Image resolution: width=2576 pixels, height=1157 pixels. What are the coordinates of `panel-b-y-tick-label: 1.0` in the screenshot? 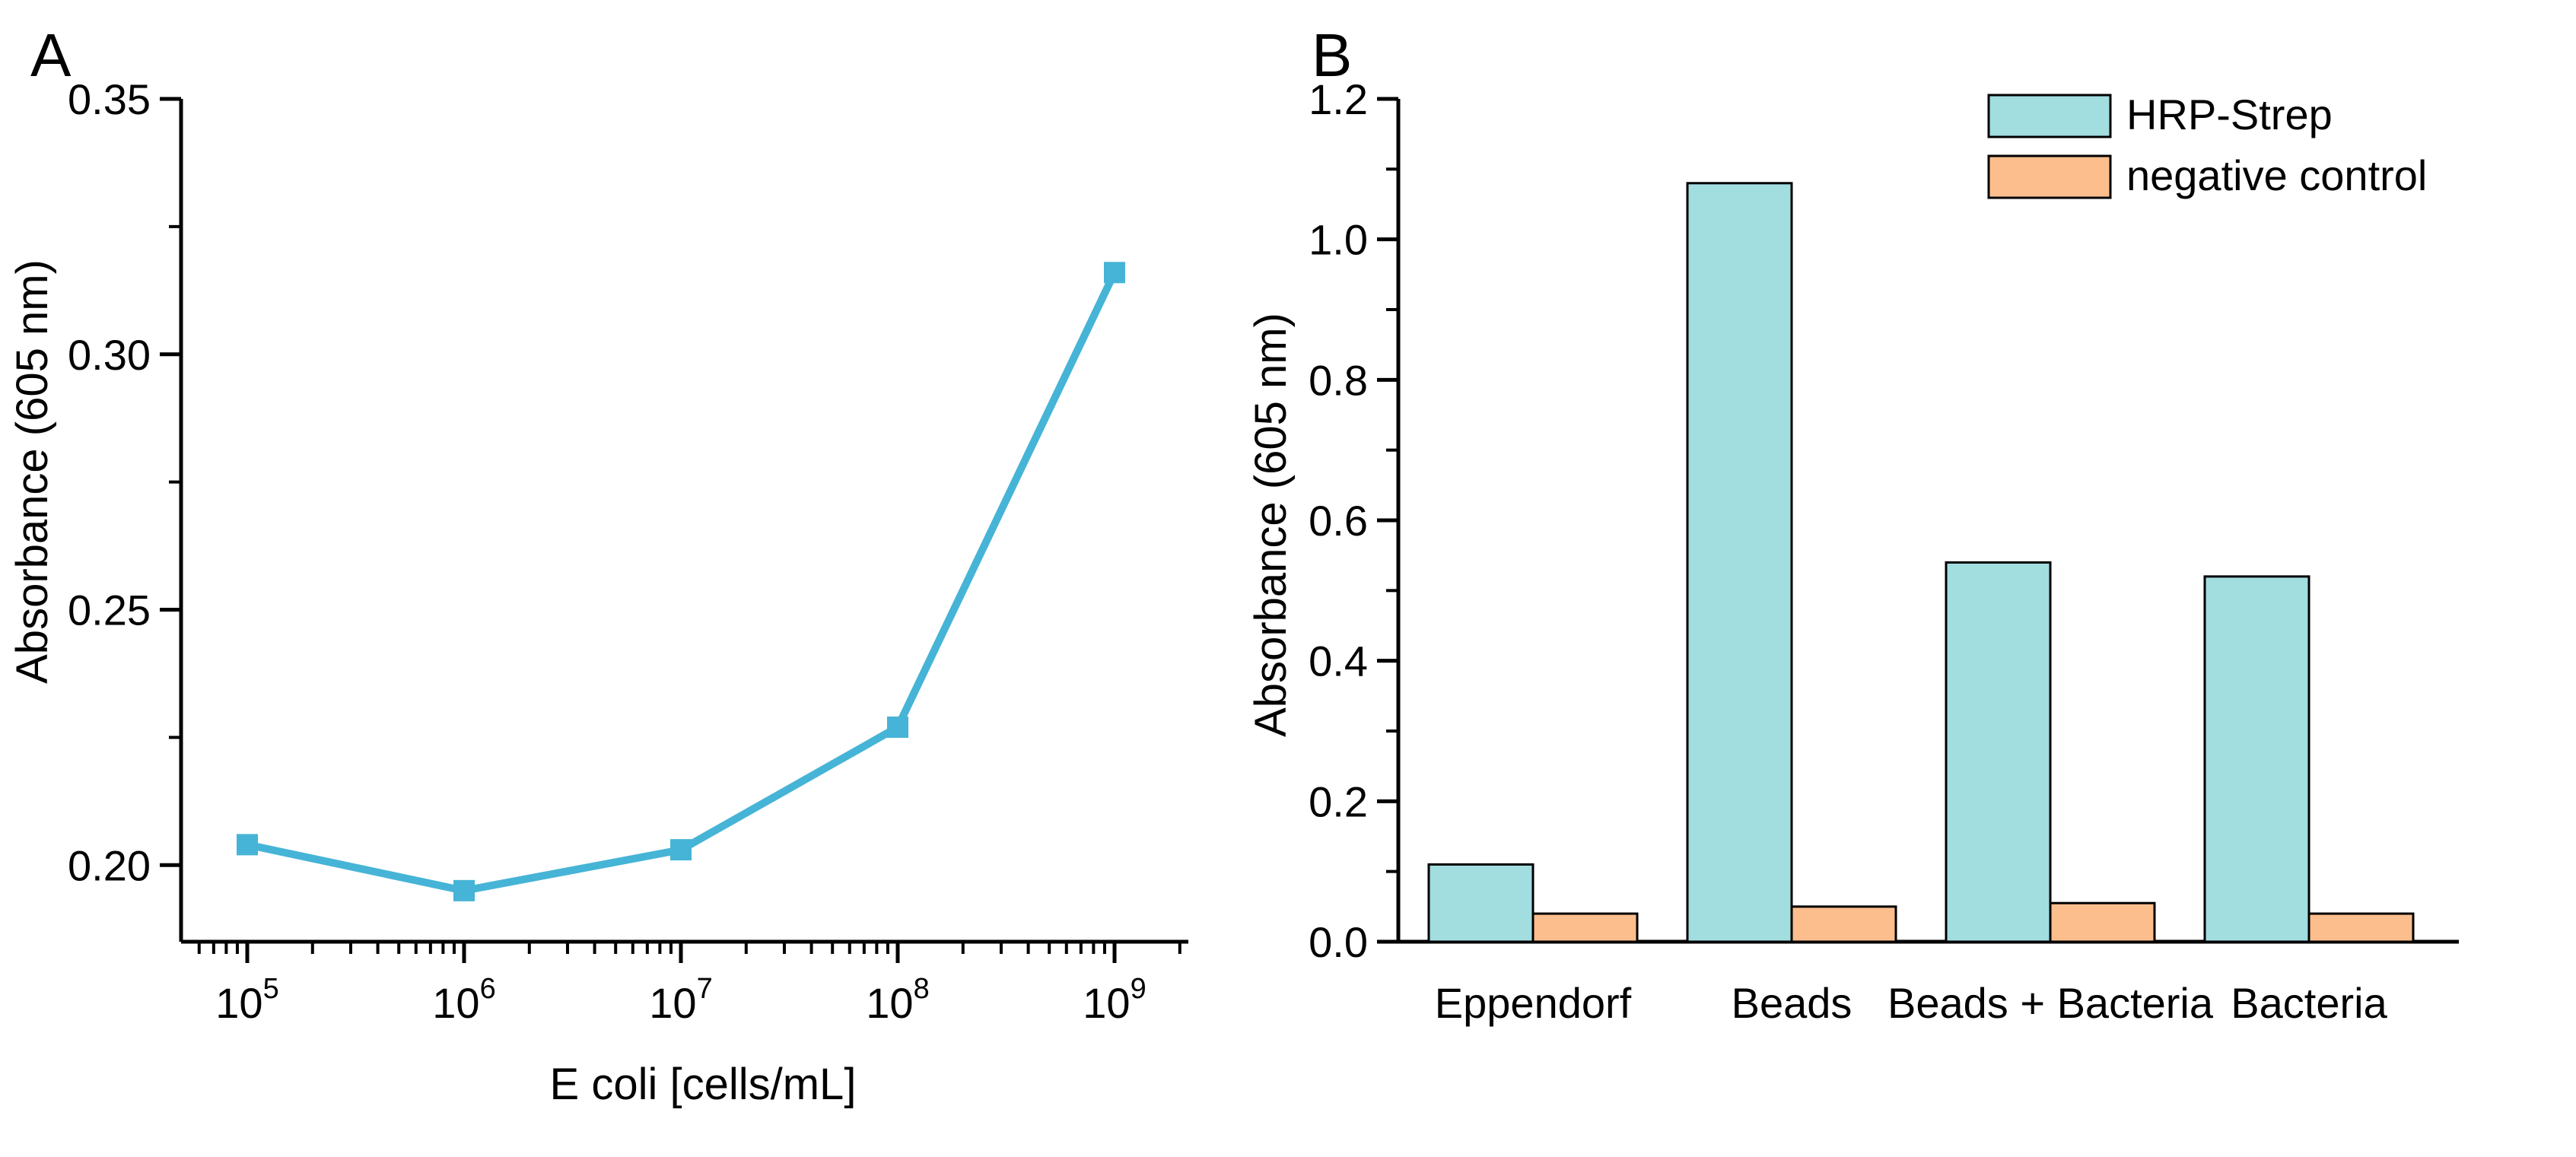 It's located at (1339, 240).